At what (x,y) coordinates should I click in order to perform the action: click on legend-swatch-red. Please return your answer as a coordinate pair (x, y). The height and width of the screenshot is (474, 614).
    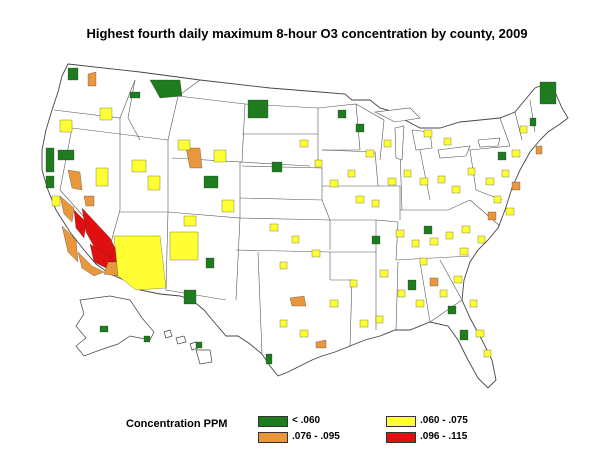
    Looking at the image, I should click on (401, 437).